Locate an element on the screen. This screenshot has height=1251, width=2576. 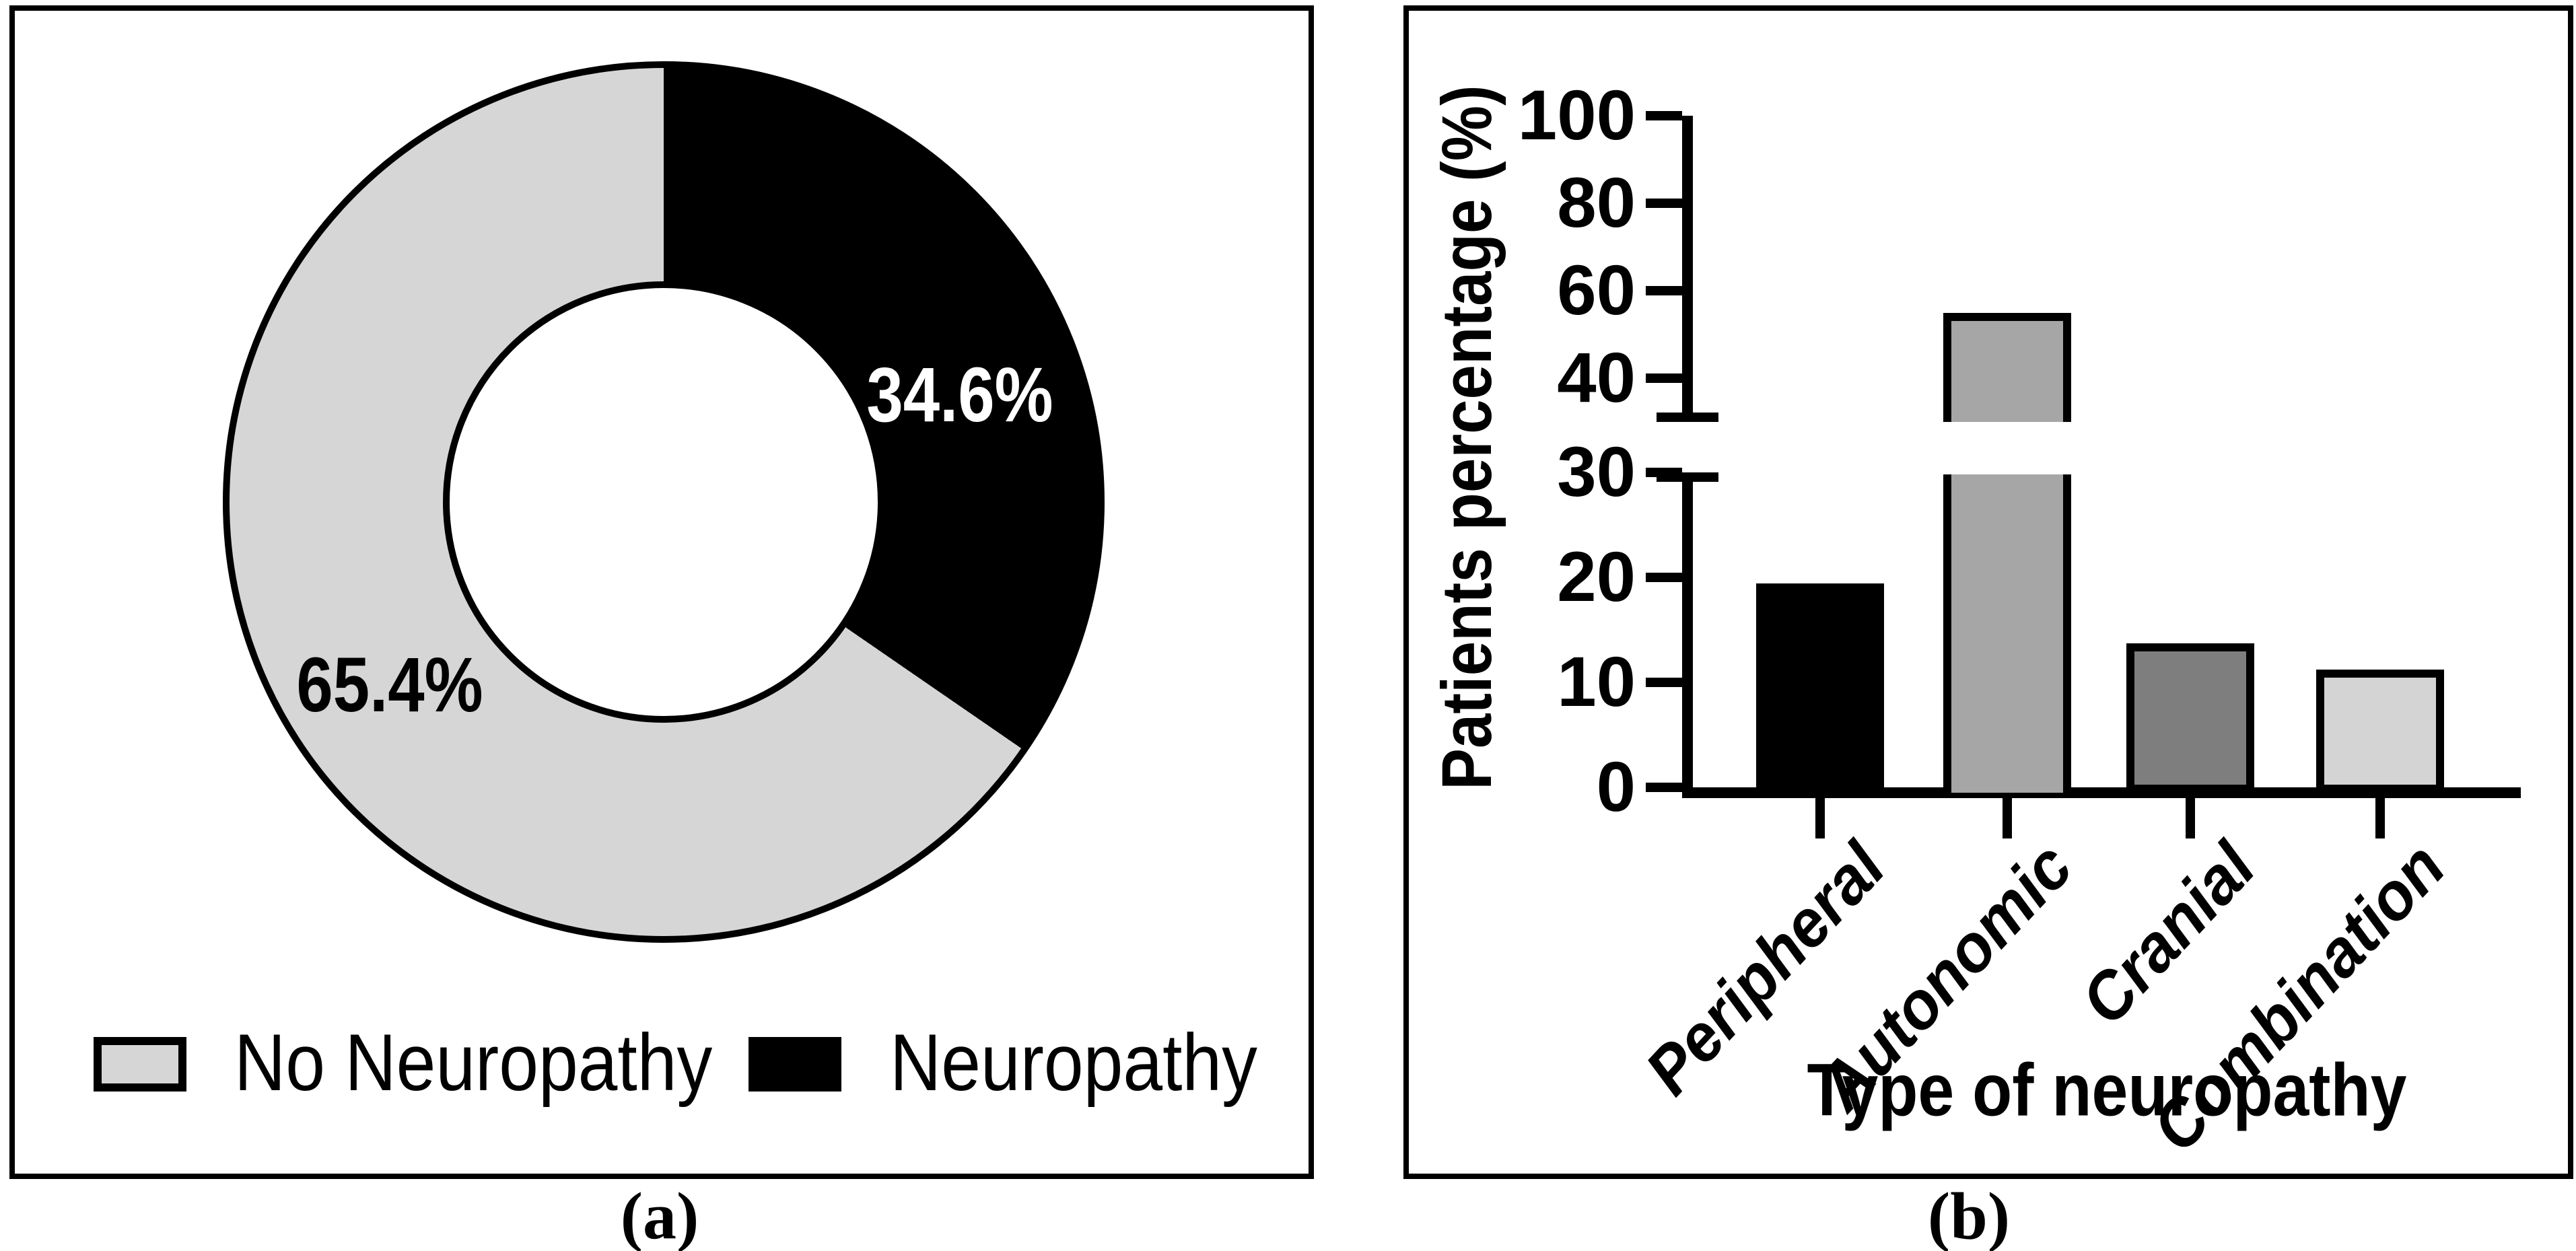
bar-cranial is located at coordinates (2190, 718).